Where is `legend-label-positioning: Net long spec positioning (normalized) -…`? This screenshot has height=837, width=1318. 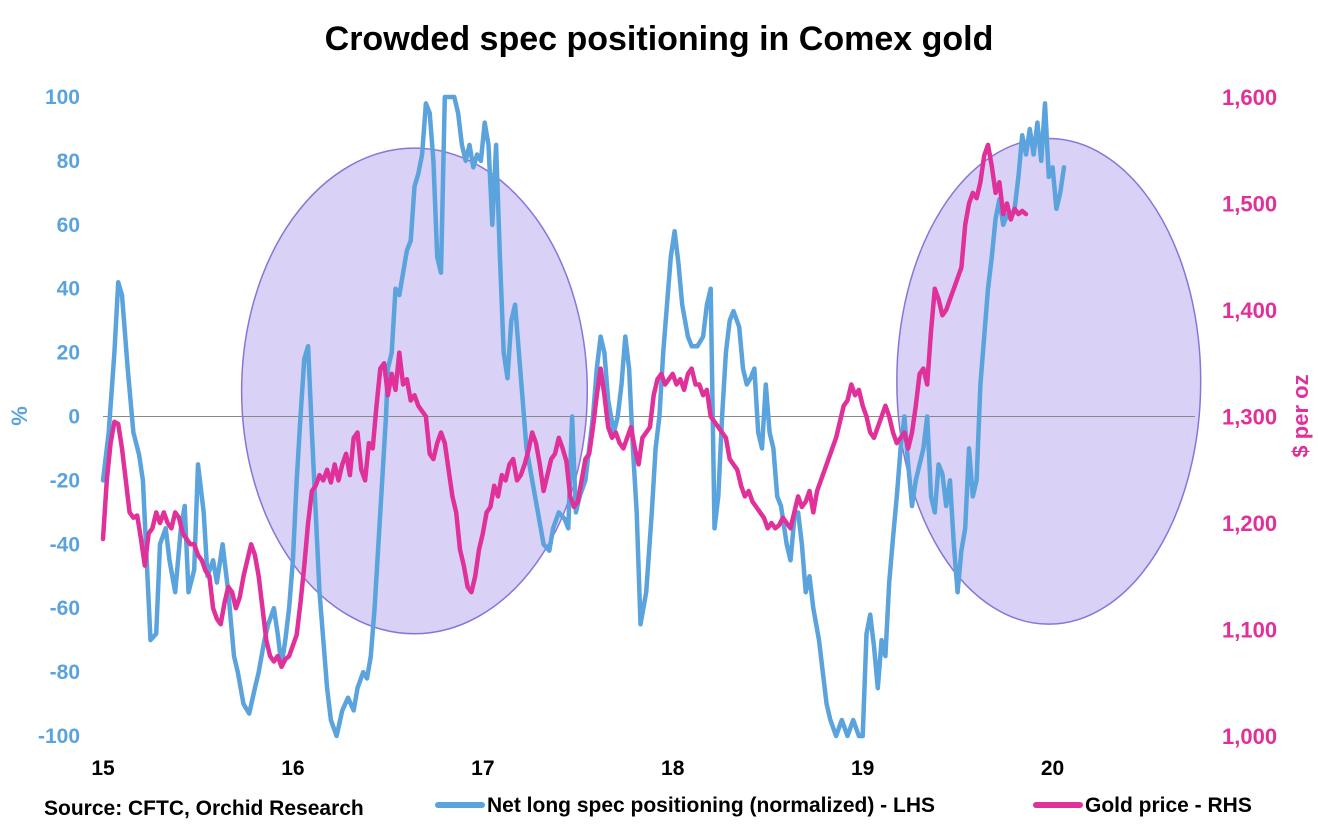 legend-label-positioning: Net long spec positioning (normalized) -… is located at coordinates (711, 805).